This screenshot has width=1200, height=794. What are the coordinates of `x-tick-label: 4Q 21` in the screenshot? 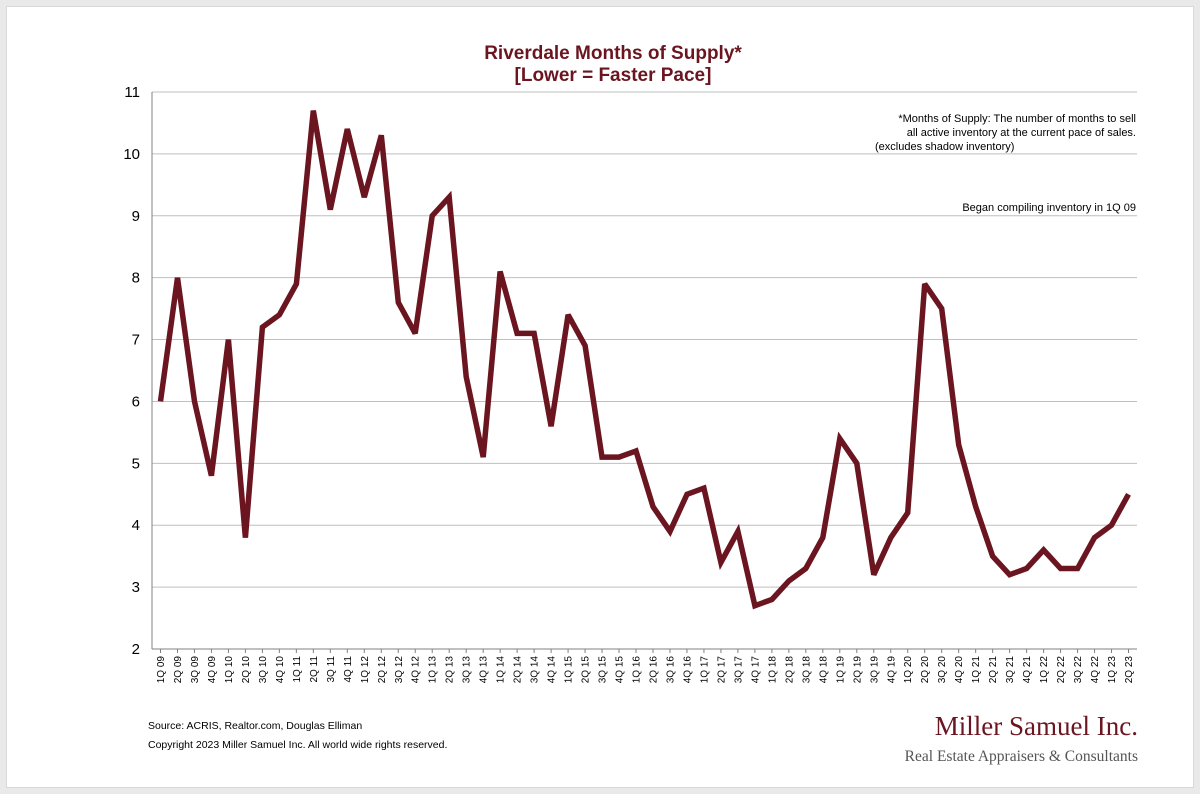 It's located at (1027, 670).